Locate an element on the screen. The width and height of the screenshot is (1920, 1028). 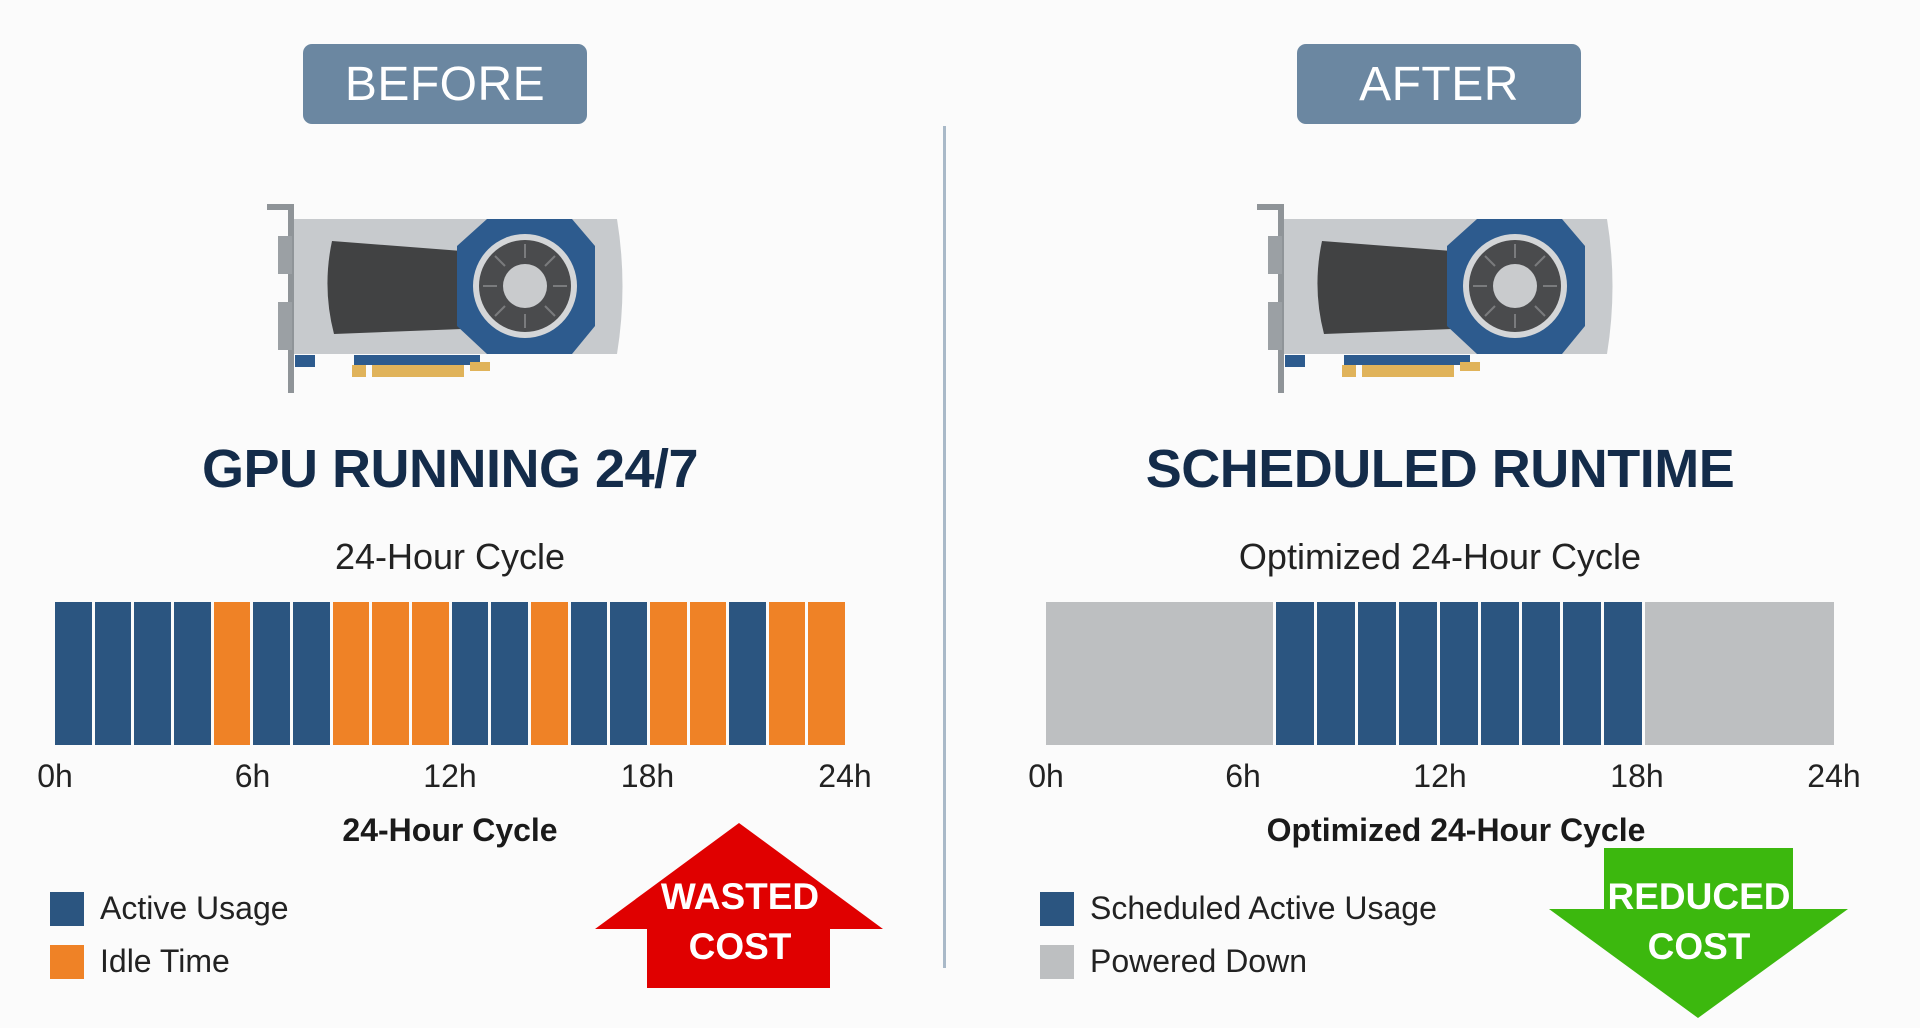
before-badge: BEFORE is located at coordinates (445, 84).